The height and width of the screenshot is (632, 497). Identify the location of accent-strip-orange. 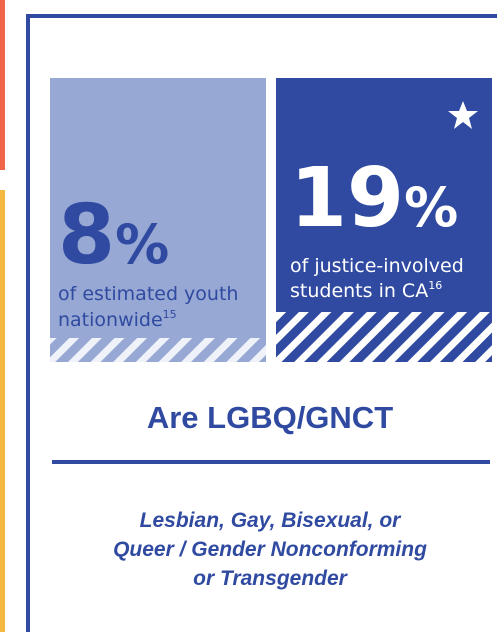
(2, 85).